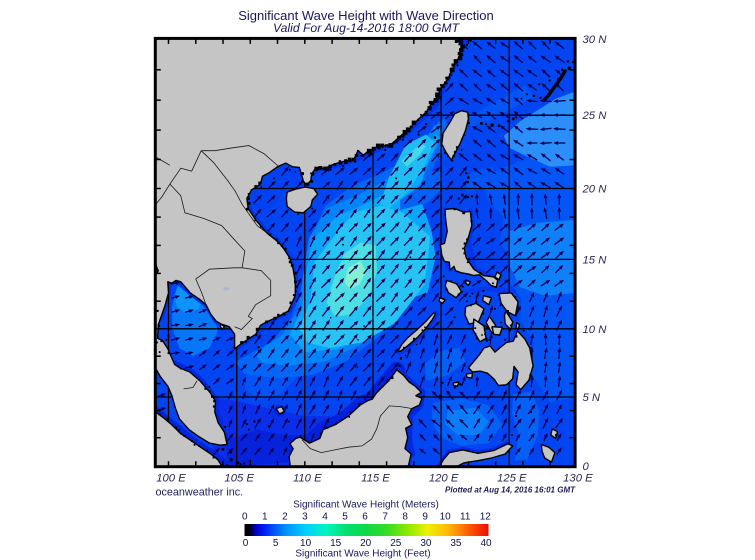 The width and height of the screenshot is (755, 560). Describe the element at coordinates (307, 479) in the screenshot. I see `svg-text: 110 E` at that location.